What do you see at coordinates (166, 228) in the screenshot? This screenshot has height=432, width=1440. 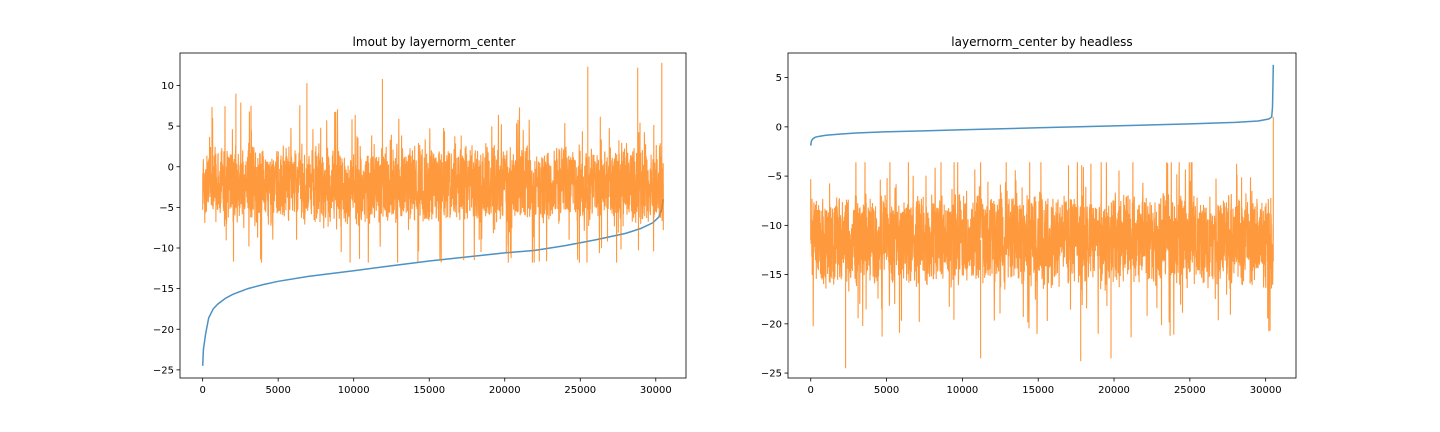 I see `y-axis: −25 −20 −15 −10 −5 0 5 10` at bounding box center [166, 228].